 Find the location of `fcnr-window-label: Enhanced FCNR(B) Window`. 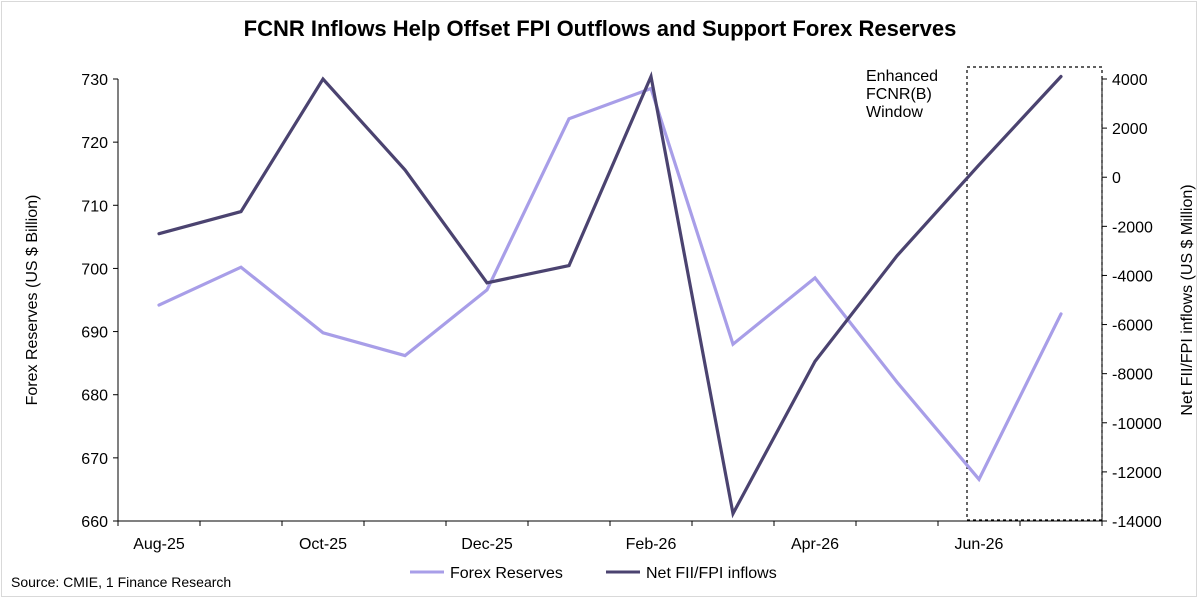

fcnr-window-label: Enhanced FCNR(B) Window is located at coordinates (904, 94).